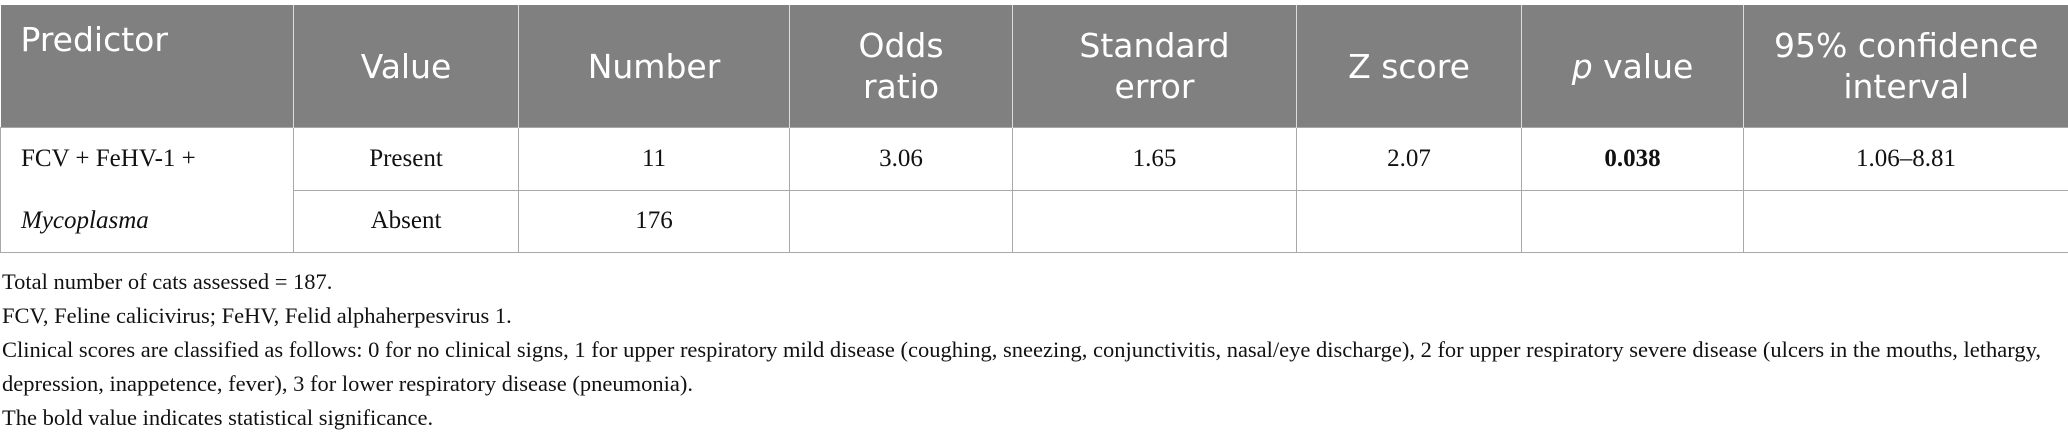 Image resolution: width=2068 pixels, height=445 pixels. Describe the element at coordinates (406, 221) in the screenshot. I see `cell: Absent` at that location.